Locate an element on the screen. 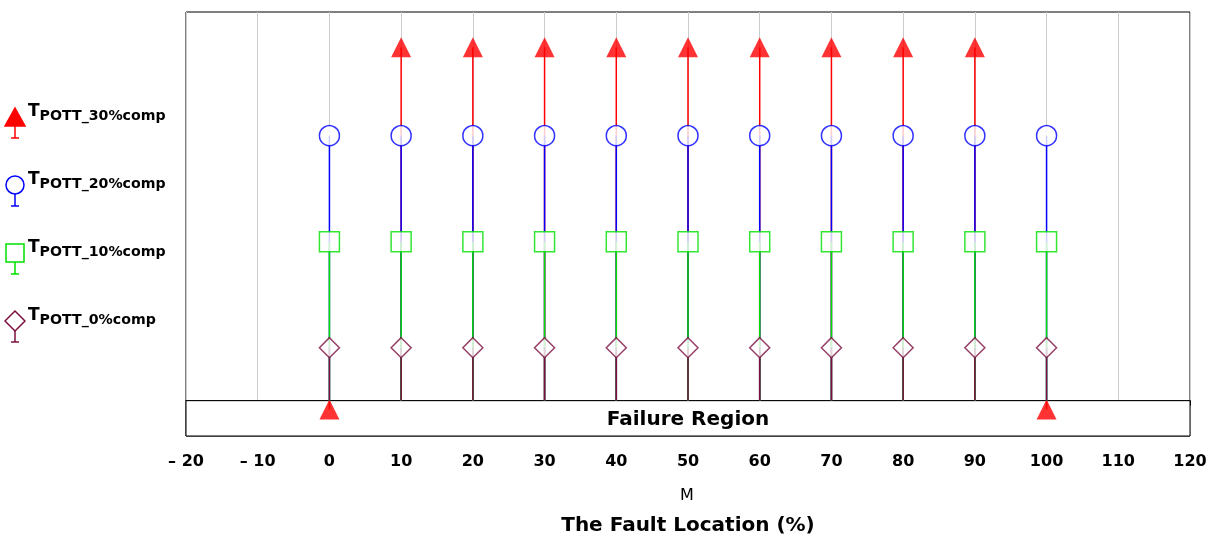 This screenshot has height=541, width=1225. x-tick-label: 60 is located at coordinates (759, 460).